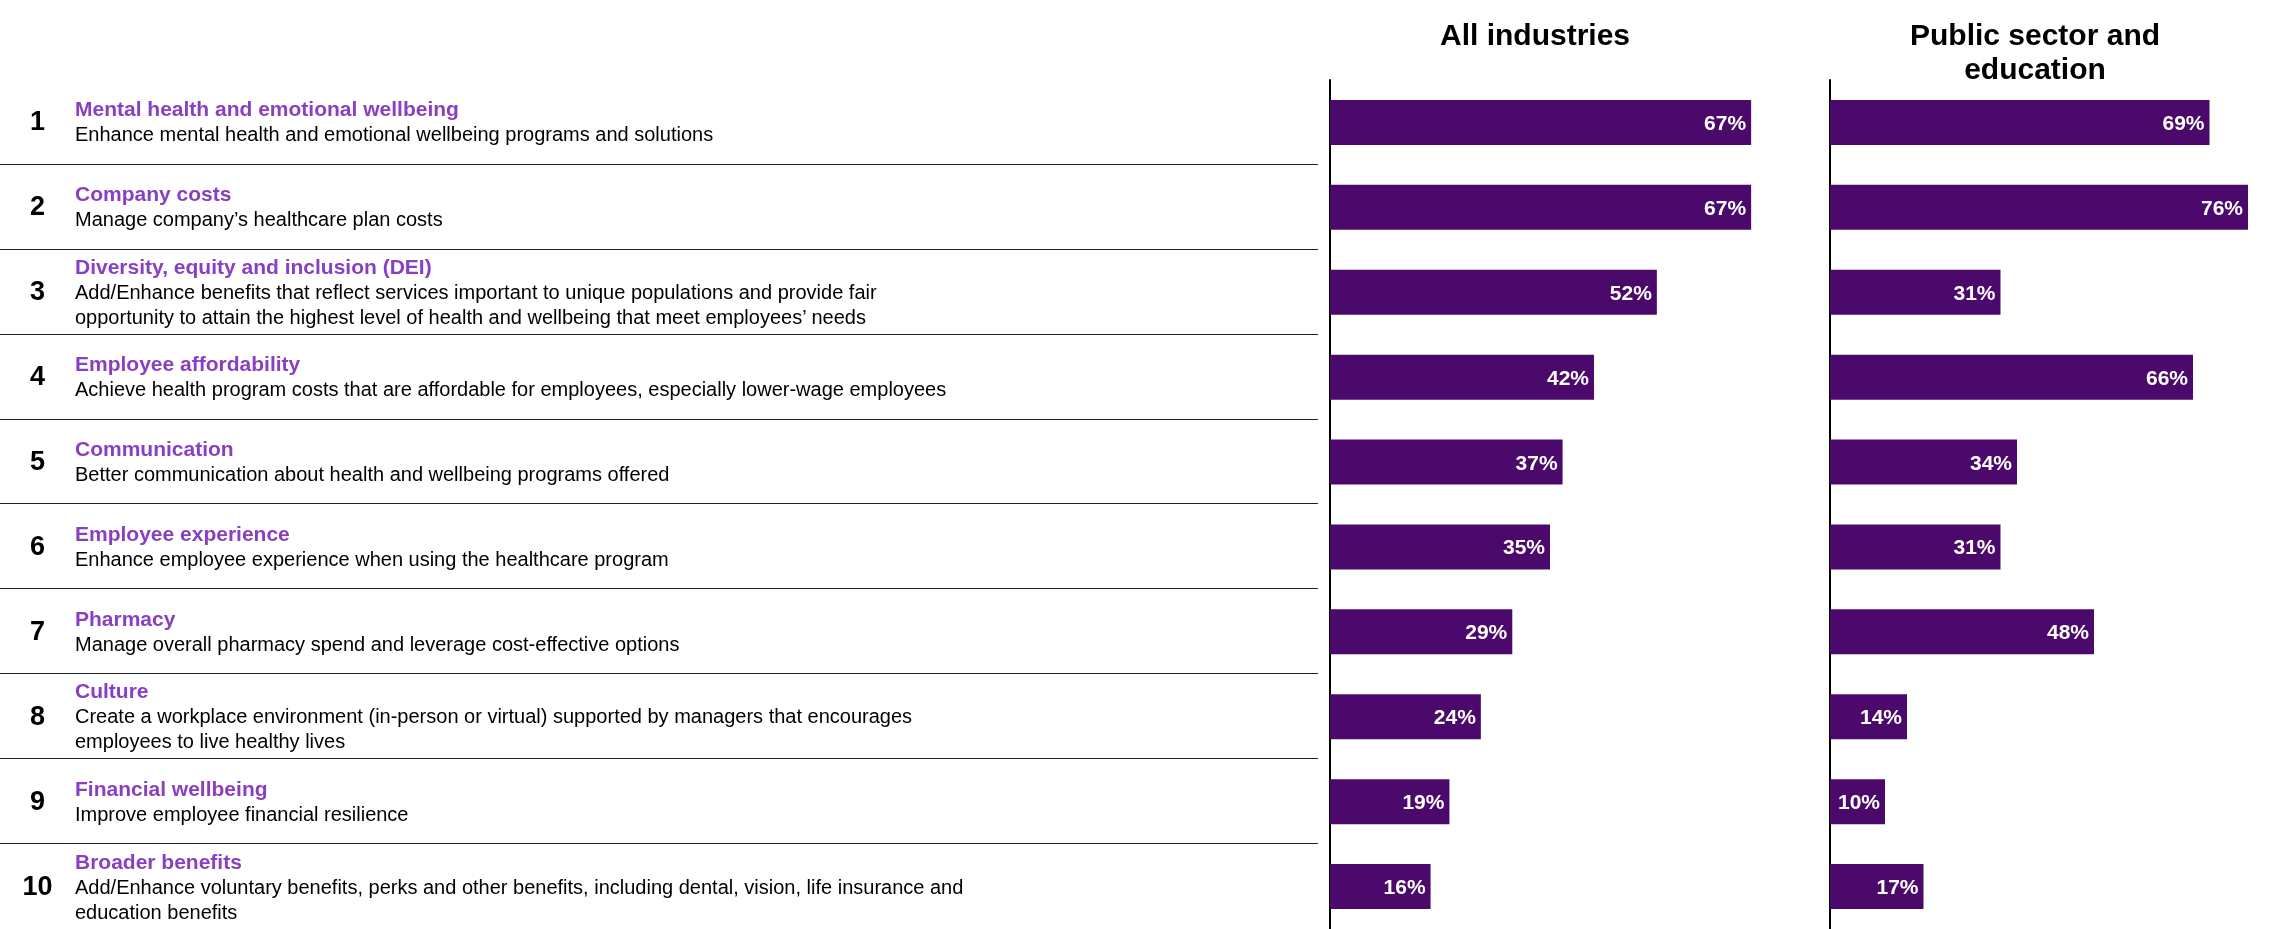 This screenshot has height=929, width=2280. I want to click on data-label: 24%, so click(1455, 717).